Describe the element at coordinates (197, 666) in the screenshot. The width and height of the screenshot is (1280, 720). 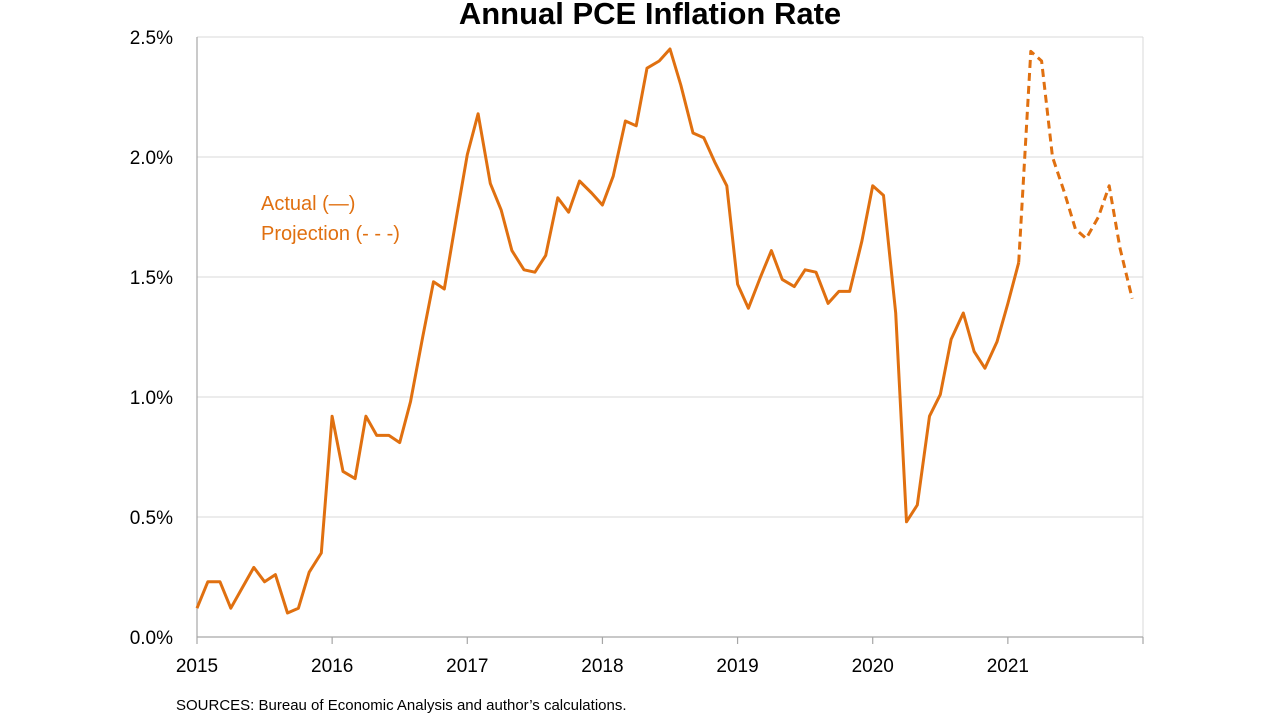
I see `x-tick-label: 2015` at that location.